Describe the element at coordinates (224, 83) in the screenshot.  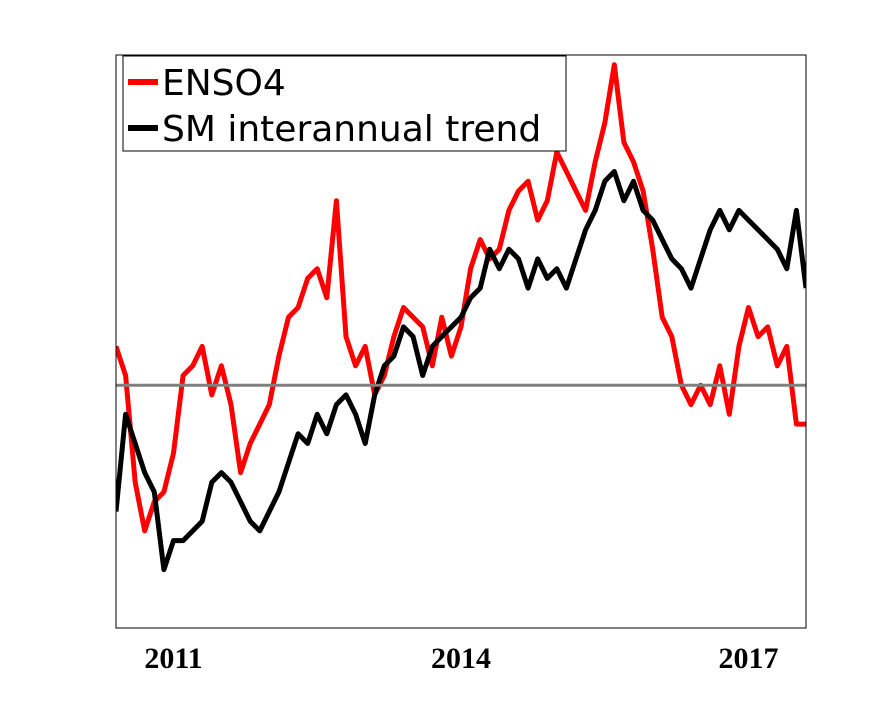
I see `legend-label: ENSO4` at that location.